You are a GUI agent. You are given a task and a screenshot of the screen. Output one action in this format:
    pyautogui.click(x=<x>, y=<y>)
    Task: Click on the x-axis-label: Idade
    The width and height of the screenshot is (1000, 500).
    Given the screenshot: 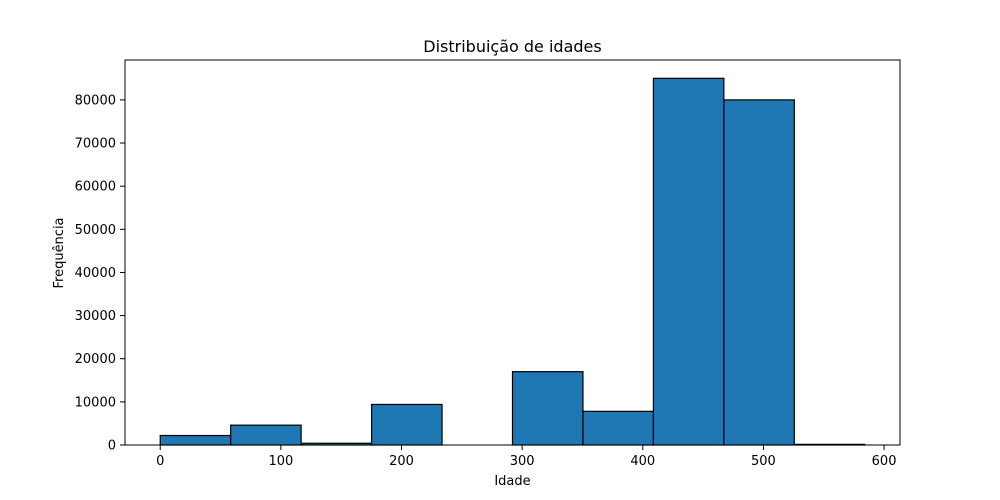 What is the action you would take?
    pyautogui.click(x=512, y=481)
    